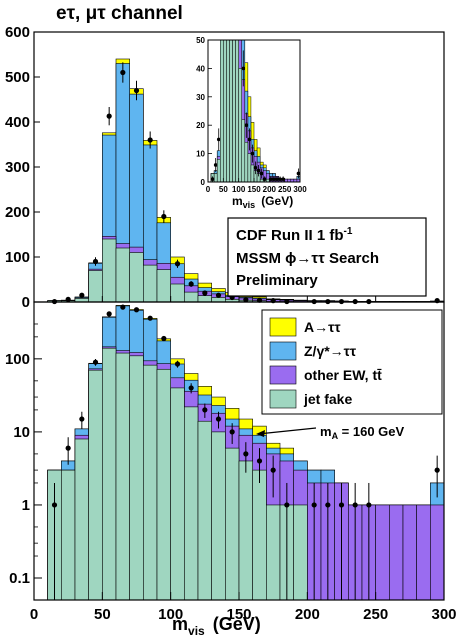  Describe the element at coordinates (200, 40) in the screenshot. I see `inset-ytick-label-50: 50` at that location.